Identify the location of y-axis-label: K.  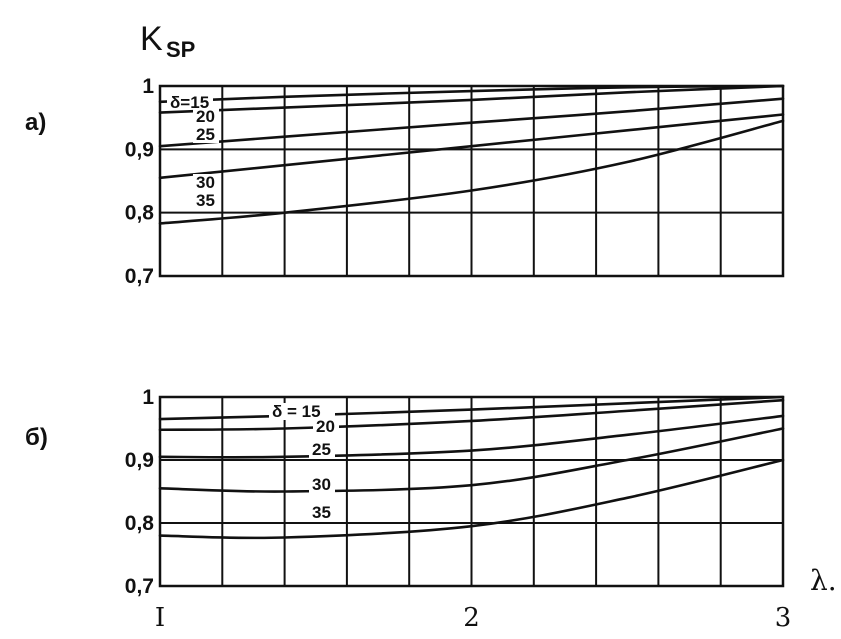
(151, 39).